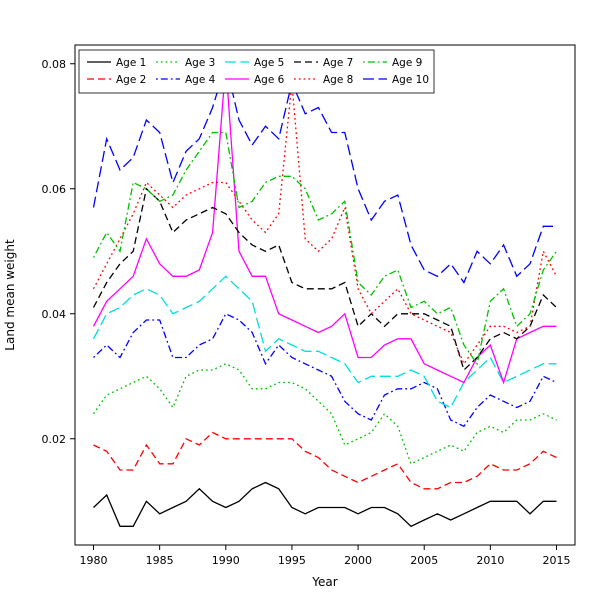  Describe the element at coordinates (556, 560) in the screenshot. I see `x-tick-label: 2015` at that location.